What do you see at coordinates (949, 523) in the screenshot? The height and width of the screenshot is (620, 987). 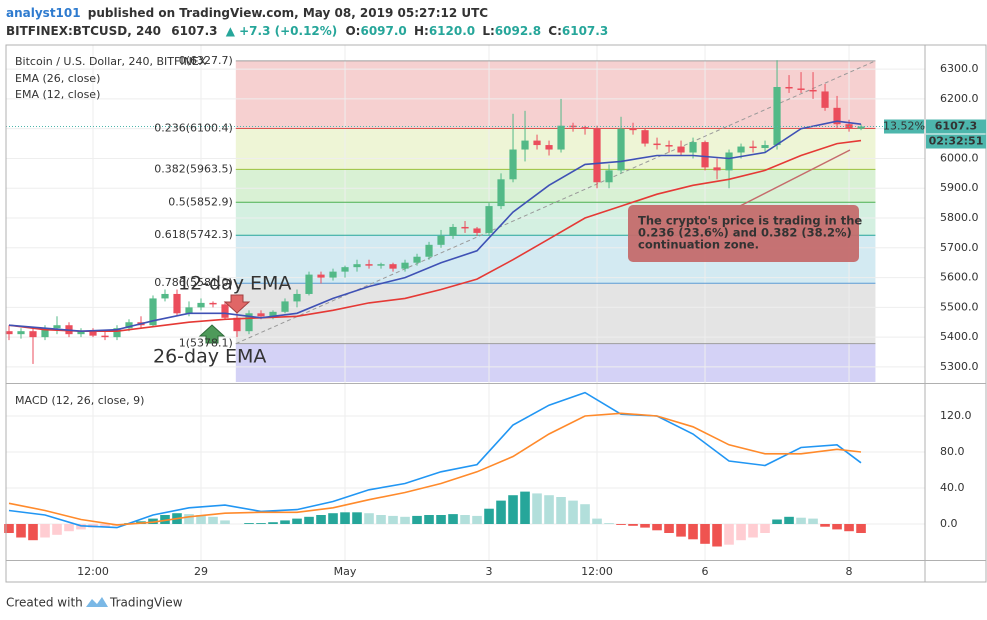 I see `y-tick-label: 0.0` at bounding box center [949, 523].